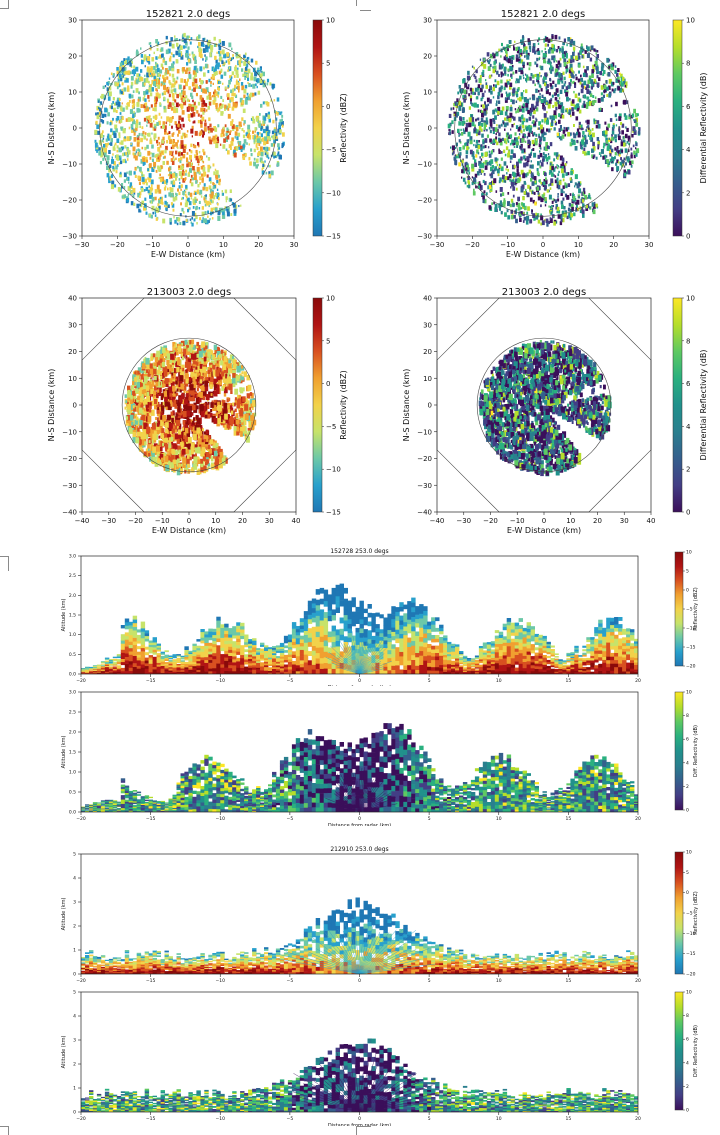  What do you see at coordinates (72, 773) in the screenshot?
I see `y-tick-label: 1.0` at bounding box center [72, 773].